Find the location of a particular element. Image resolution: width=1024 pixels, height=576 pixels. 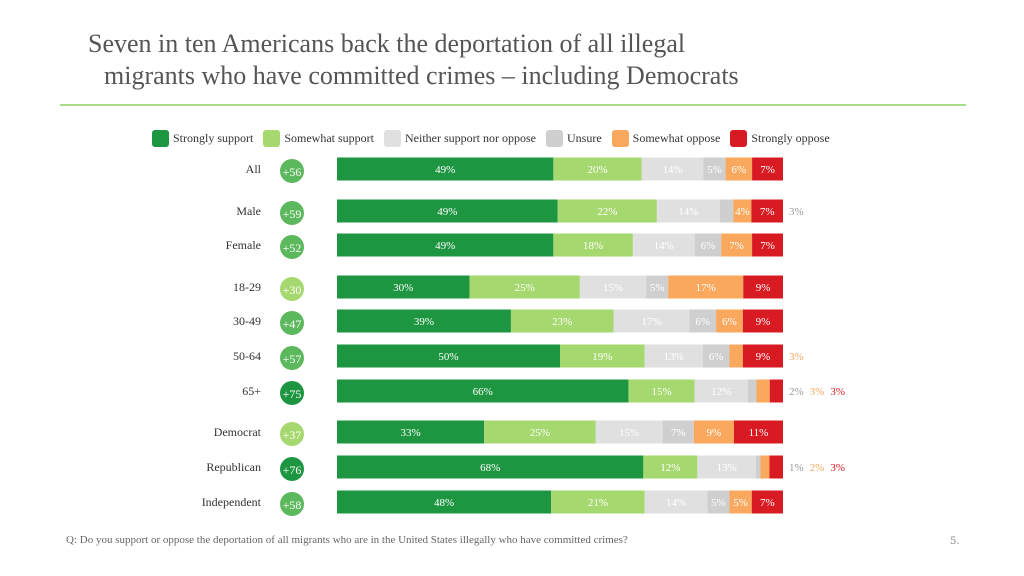

data-label: 12% is located at coordinates (721, 392).